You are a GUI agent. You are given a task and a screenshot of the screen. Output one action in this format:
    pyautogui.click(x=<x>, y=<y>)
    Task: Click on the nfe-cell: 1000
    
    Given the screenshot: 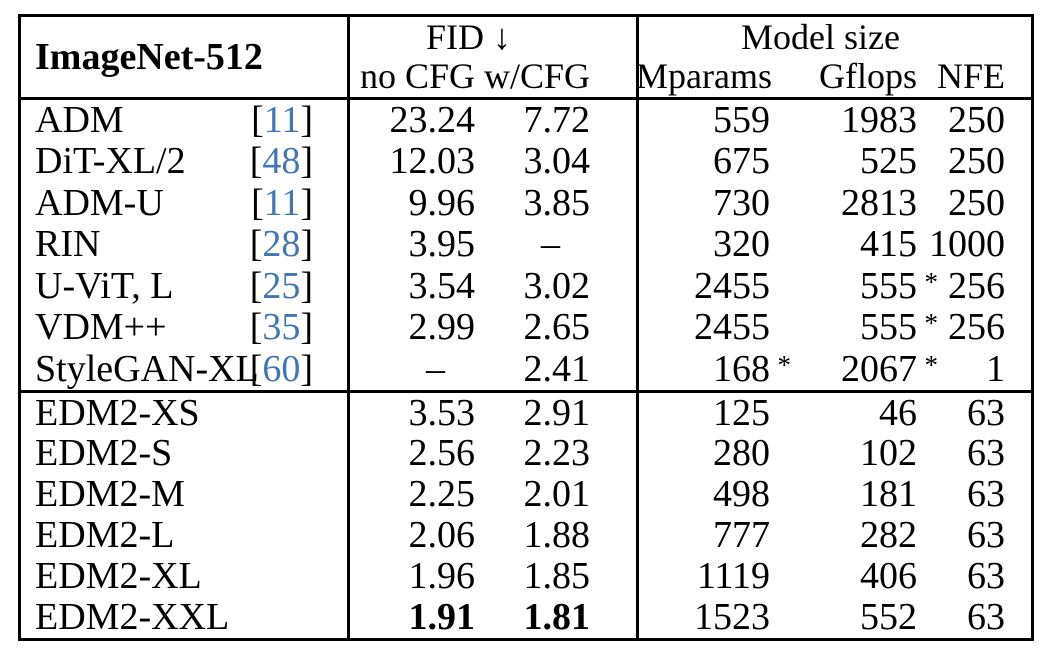 What is the action you would take?
    pyautogui.click(x=967, y=244)
    